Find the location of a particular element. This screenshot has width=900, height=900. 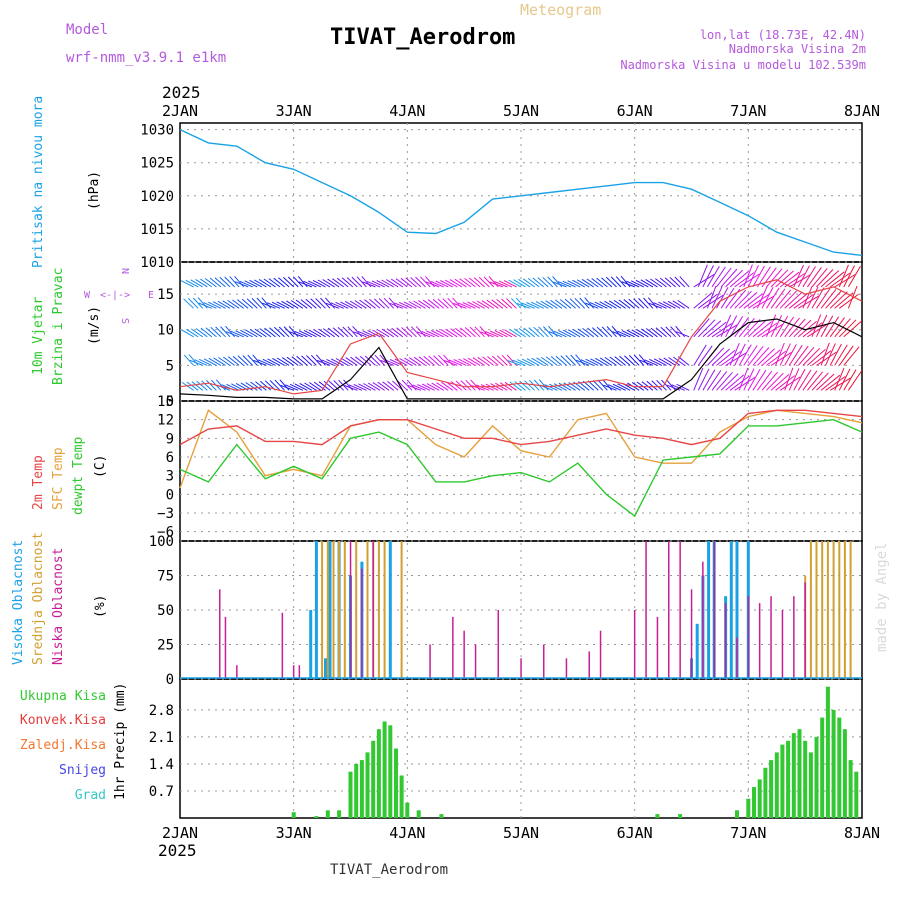

precip-legend-conv: Konvek.Kisa is located at coordinates (63, 720).